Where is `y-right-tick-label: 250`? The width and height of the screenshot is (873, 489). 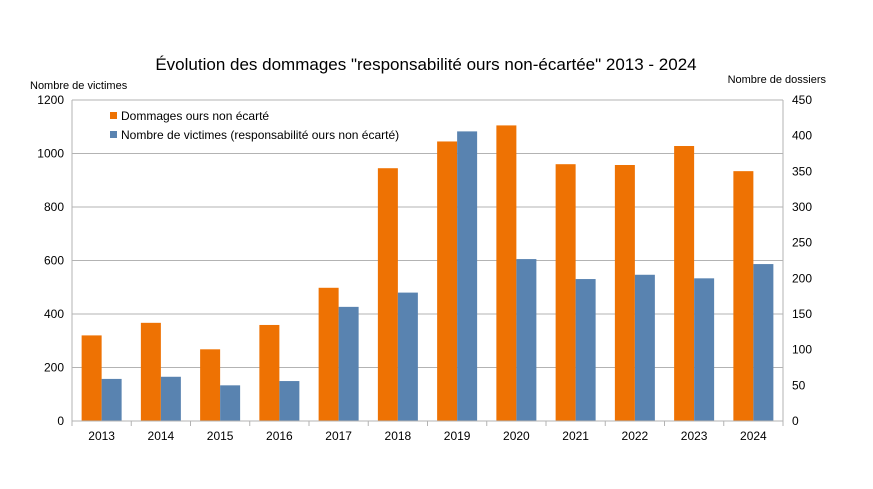 y-right-tick-label: 250 is located at coordinates (802, 243).